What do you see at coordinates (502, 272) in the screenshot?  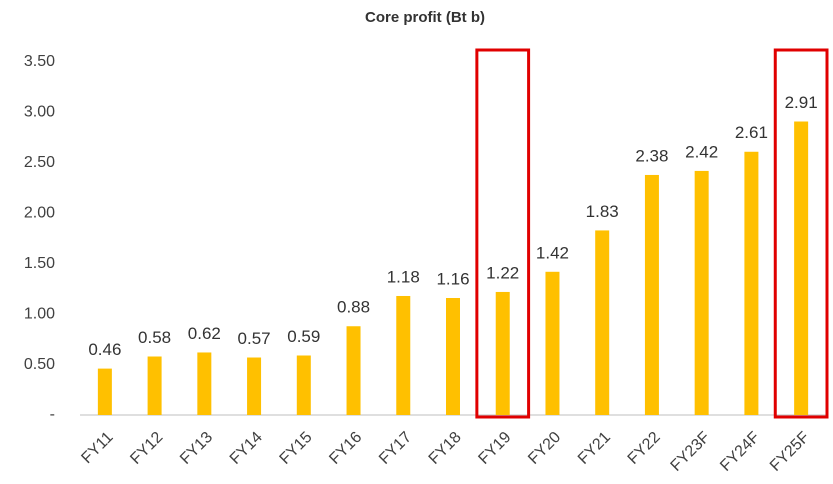 I see `value-label: 1.22` at bounding box center [502, 272].